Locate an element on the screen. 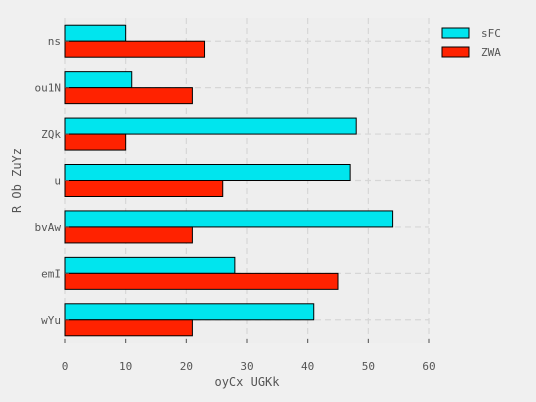  bar-ZWA-wYu is located at coordinates (128, 328).